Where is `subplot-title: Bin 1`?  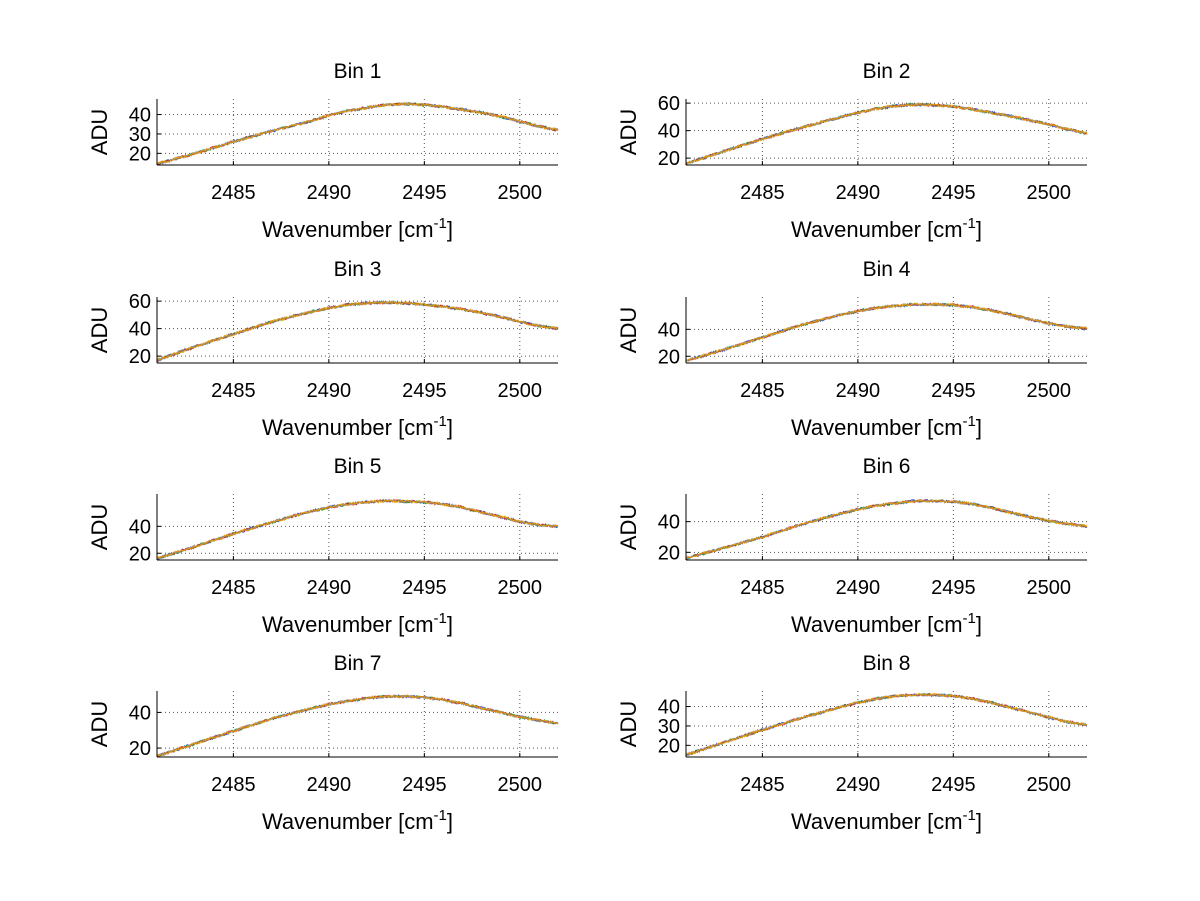
subplot-title: Bin 1 is located at coordinates (358, 71).